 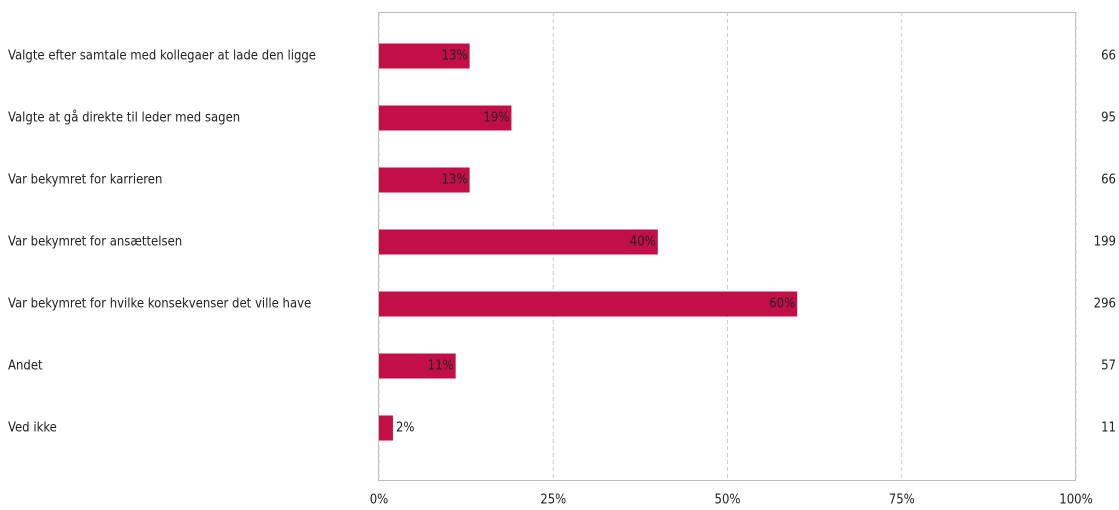 I want to click on count-label: 11, so click(x=1108, y=428).